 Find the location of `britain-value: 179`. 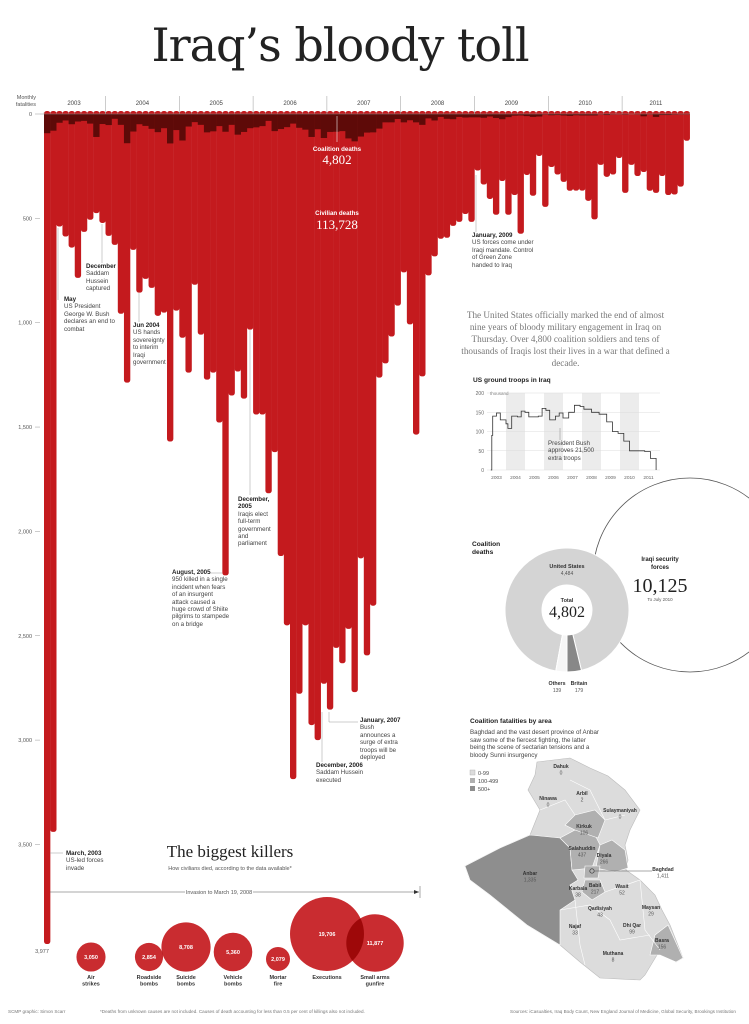

britain-value: 179 is located at coordinates (579, 691).